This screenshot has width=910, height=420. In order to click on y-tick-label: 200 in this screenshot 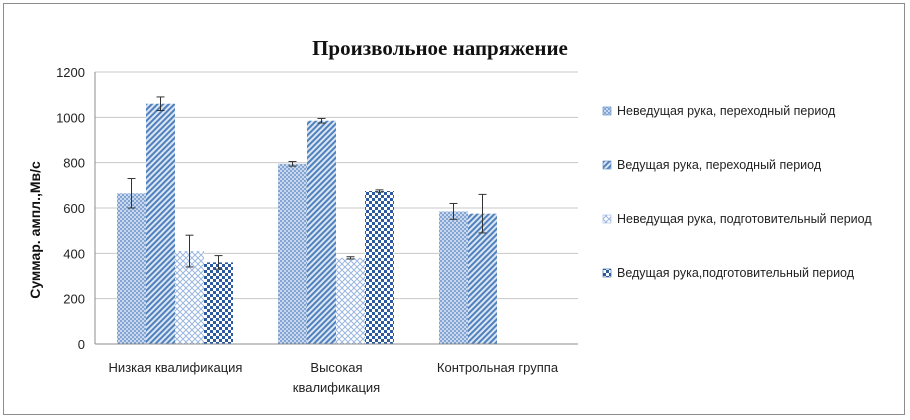, I will do `click(74, 299)`.